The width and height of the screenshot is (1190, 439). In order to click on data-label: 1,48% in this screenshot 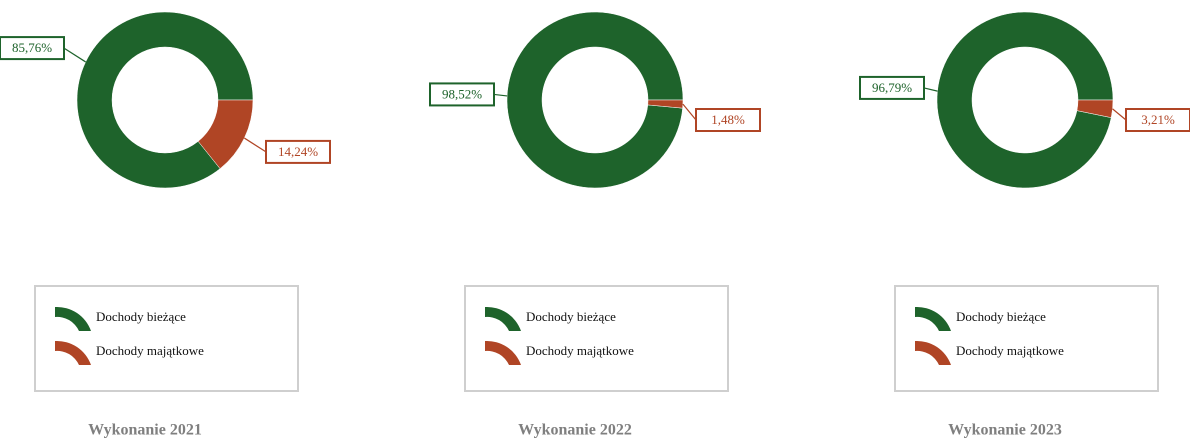, I will do `click(728, 119)`.